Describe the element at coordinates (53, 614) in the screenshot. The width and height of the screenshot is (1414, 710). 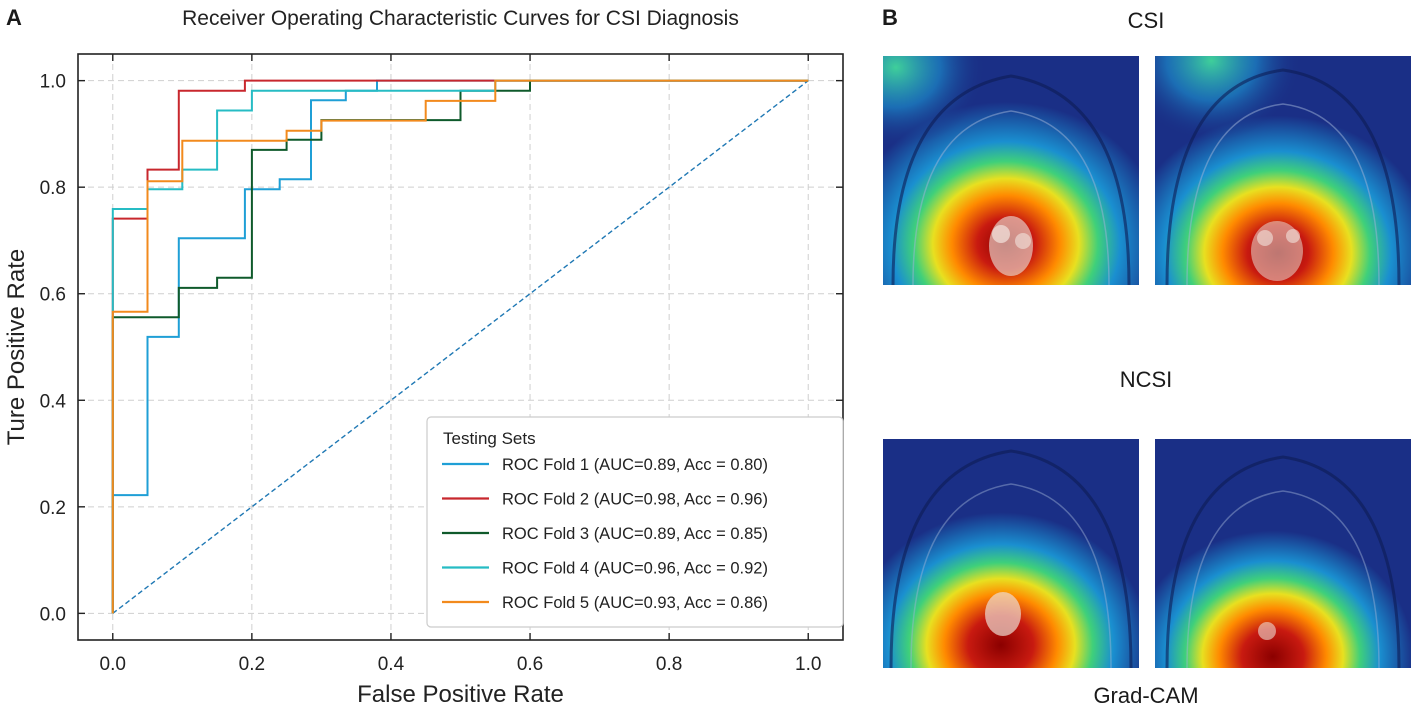
I see `y-tick-label: 0.0` at that location.